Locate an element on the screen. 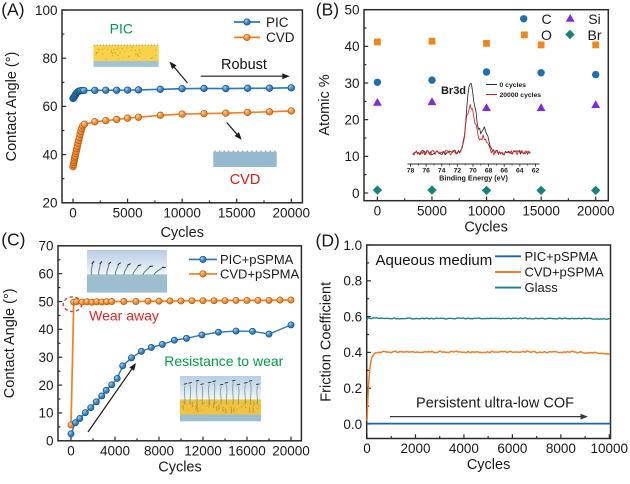  svg-text: 64 is located at coordinates (520, 170).